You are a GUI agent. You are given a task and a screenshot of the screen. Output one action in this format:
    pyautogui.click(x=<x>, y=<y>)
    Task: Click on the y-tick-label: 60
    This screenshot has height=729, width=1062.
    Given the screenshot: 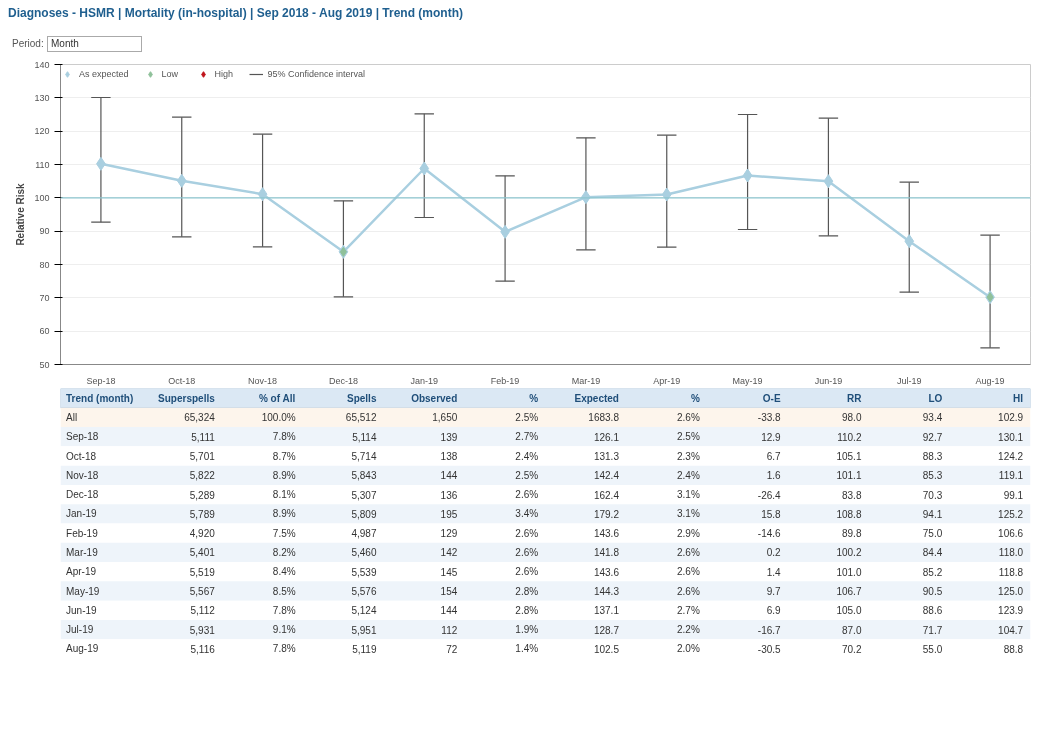 What is the action you would take?
    pyautogui.click(x=44, y=331)
    